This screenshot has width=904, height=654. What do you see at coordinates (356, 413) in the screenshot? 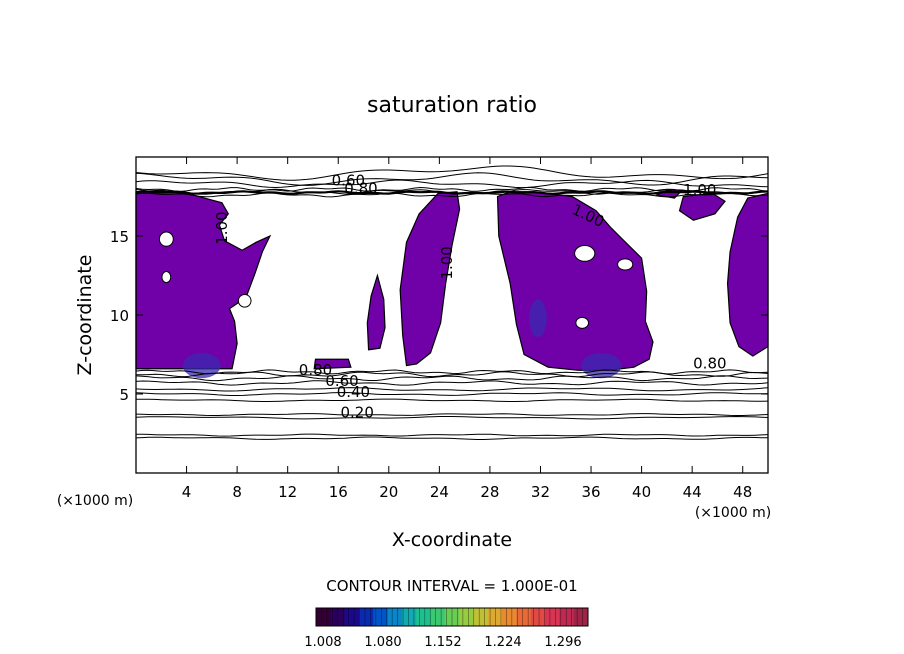
I see `contour-label: 0.20` at bounding box center [356, 413].